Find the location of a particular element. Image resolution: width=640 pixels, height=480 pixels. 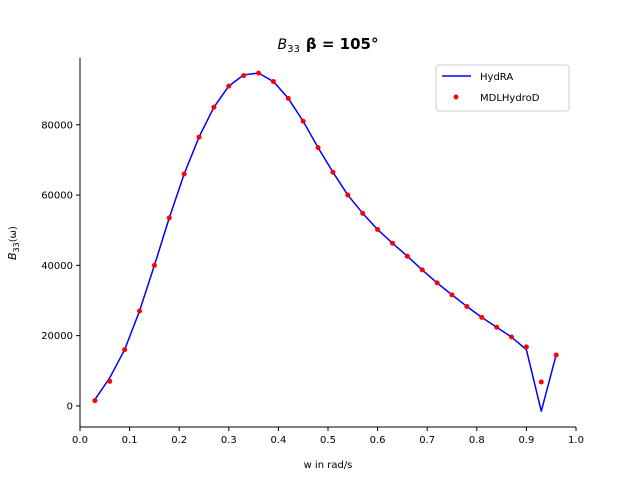

legend-mdlhydrod-label: MDLHydroD is located at coordinates (510, 98).